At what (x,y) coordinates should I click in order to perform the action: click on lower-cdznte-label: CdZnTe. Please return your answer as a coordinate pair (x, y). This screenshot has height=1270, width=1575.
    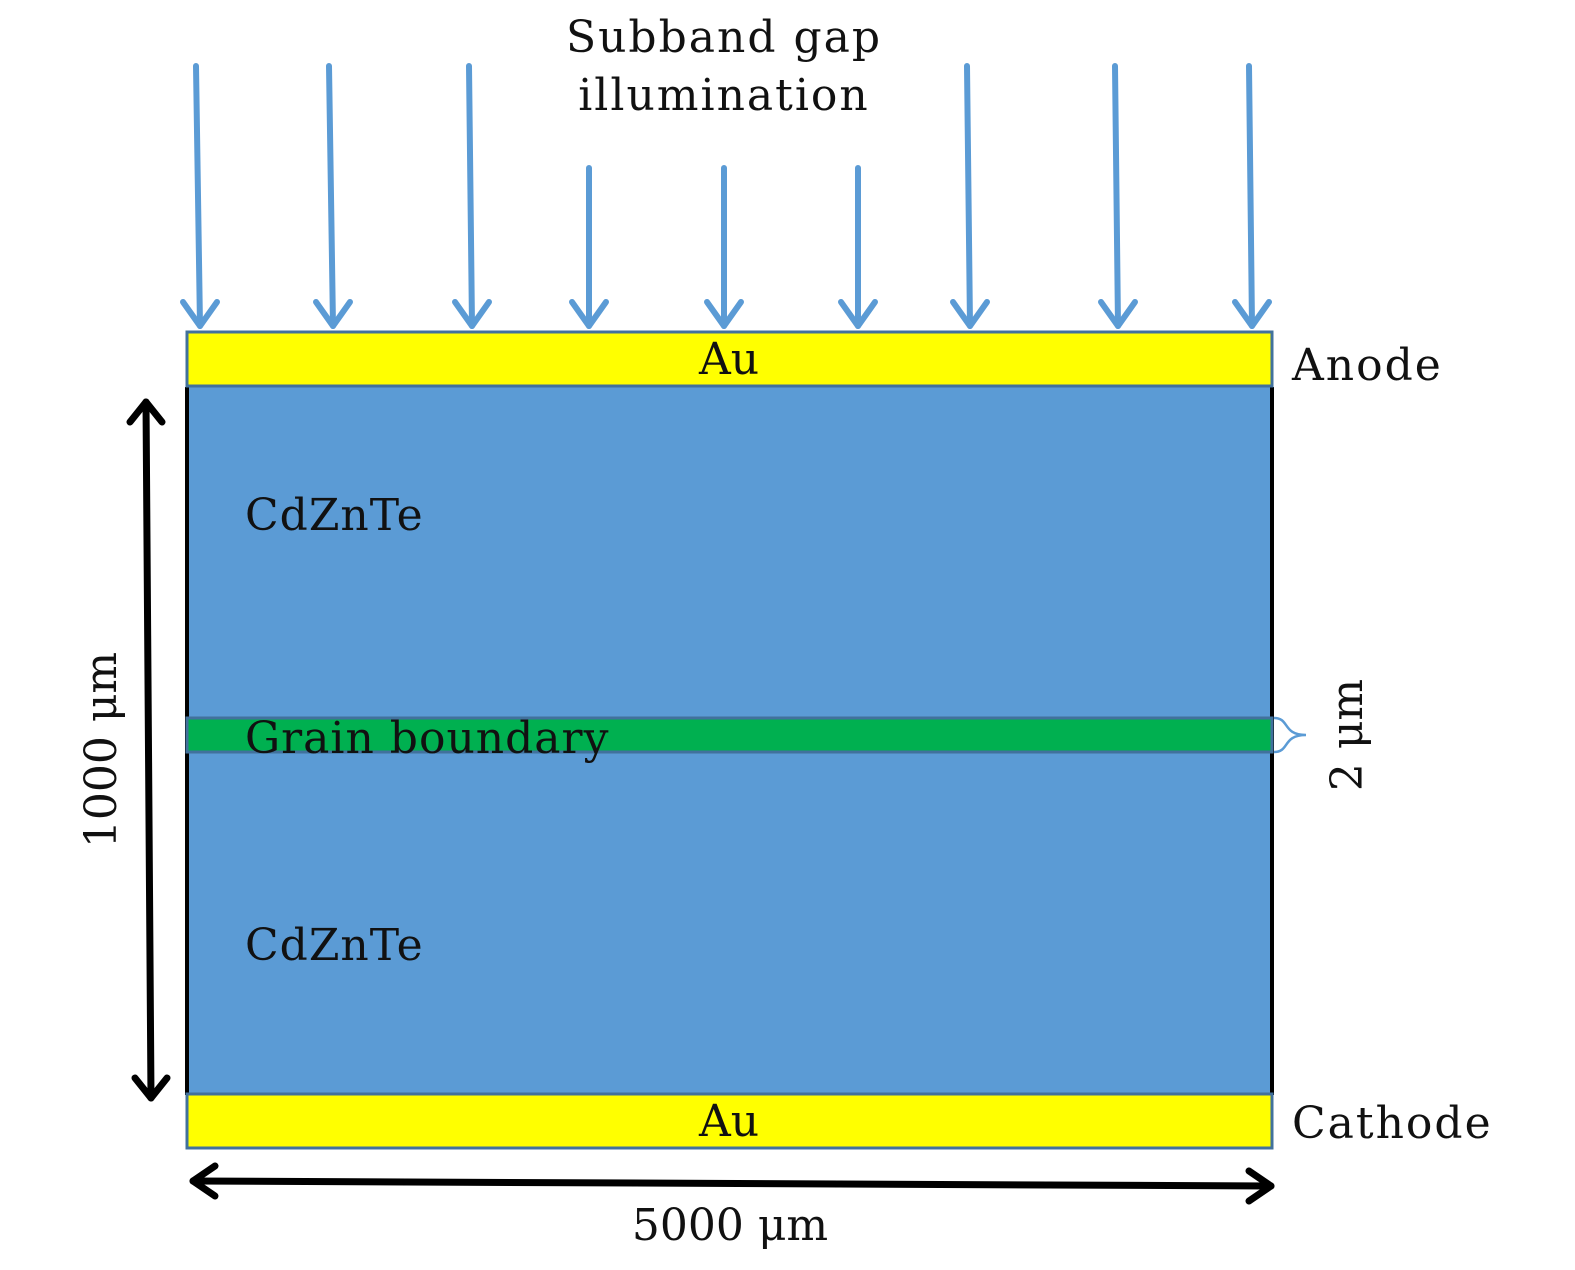
    Looking at the image, I should click on (334, 945).